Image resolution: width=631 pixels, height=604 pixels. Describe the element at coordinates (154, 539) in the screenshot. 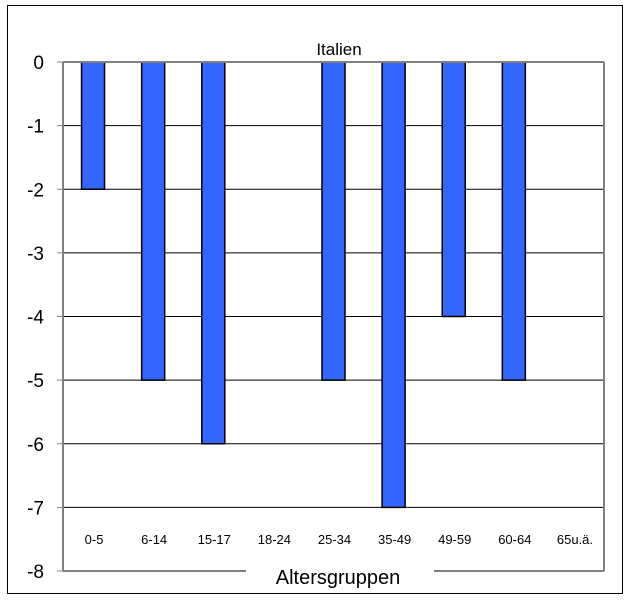

I see `x-tick-label: 6-14` at that location.